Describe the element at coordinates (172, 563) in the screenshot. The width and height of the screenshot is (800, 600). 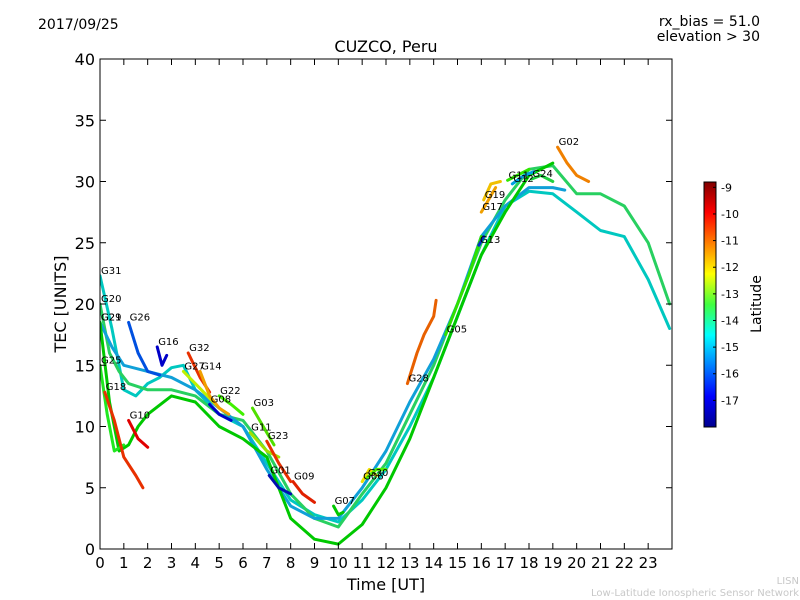
I see `x-tick-label-3: 3` at that location.